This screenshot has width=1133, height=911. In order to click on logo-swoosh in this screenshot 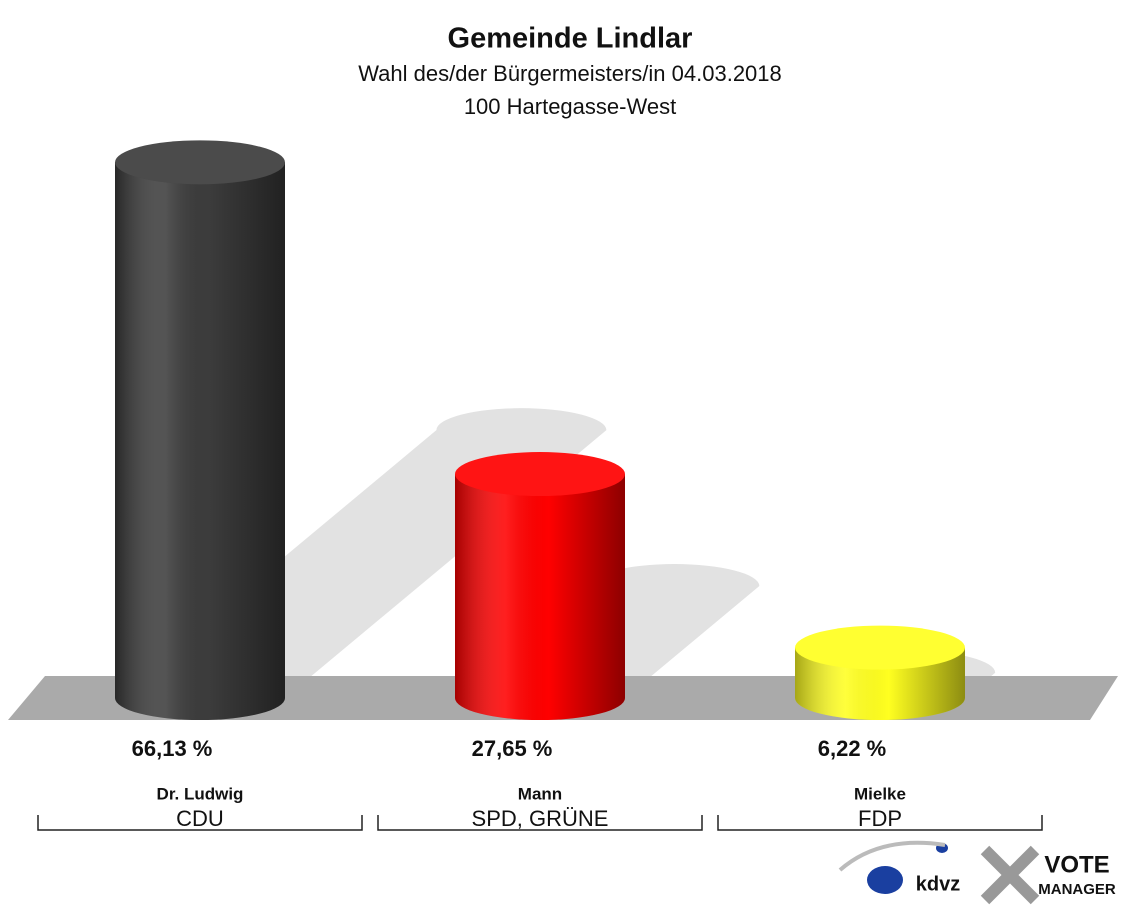, I will do `click(892, 856)`.